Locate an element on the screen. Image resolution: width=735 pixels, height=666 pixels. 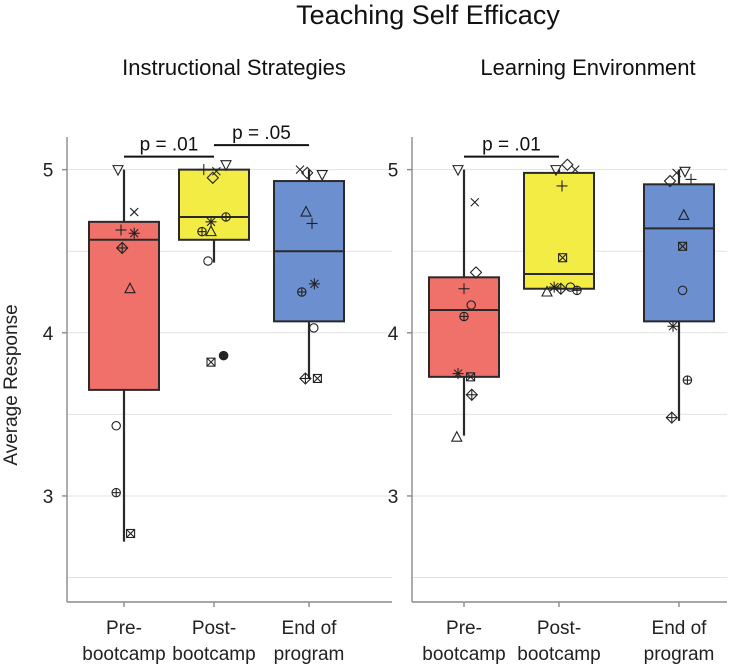
p-value-label: p = .05 is located at coordinates (261, 133).